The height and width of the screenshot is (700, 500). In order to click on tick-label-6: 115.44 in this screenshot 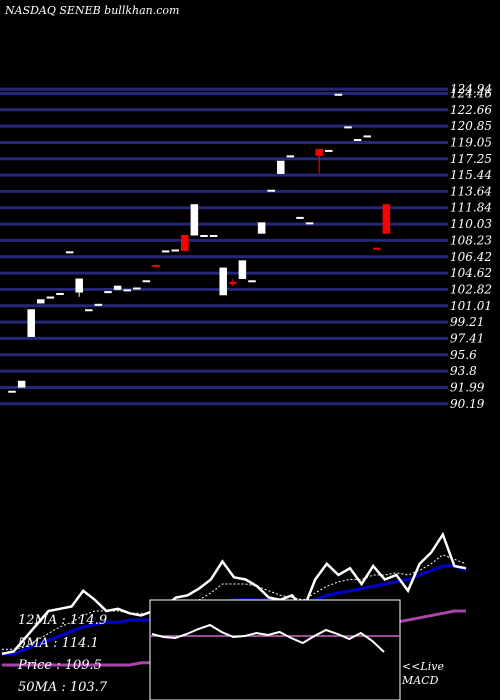, I will do `click(471, 175)`.